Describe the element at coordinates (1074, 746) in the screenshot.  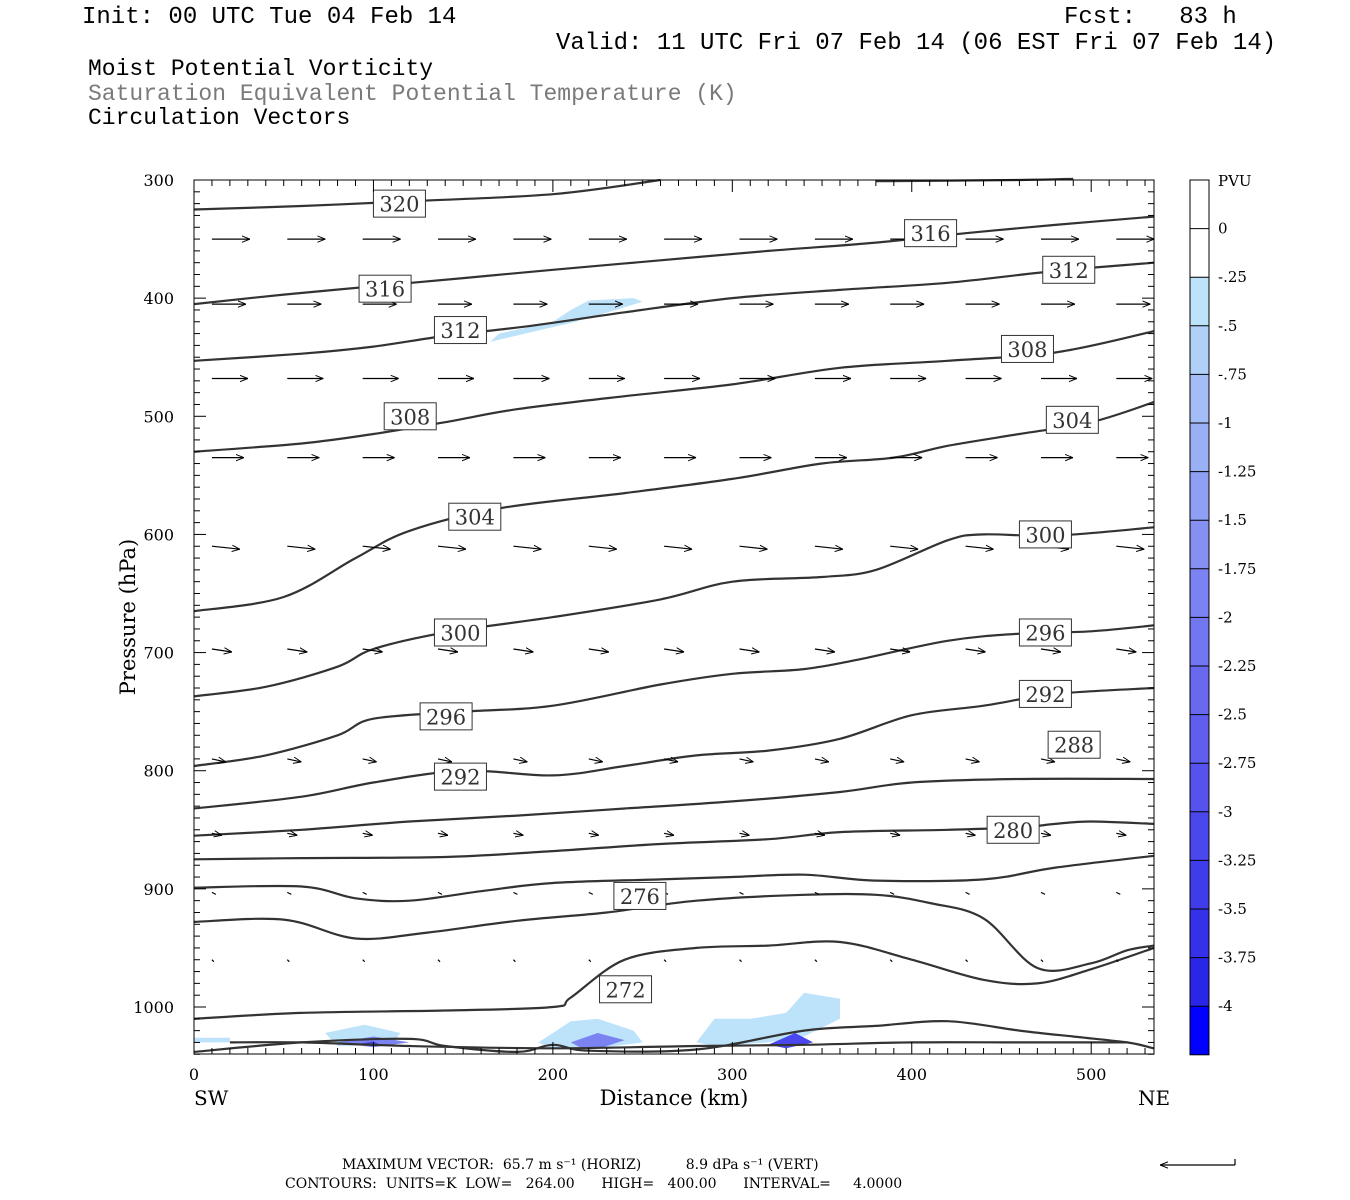
I see `contour-label: 288` at that location.